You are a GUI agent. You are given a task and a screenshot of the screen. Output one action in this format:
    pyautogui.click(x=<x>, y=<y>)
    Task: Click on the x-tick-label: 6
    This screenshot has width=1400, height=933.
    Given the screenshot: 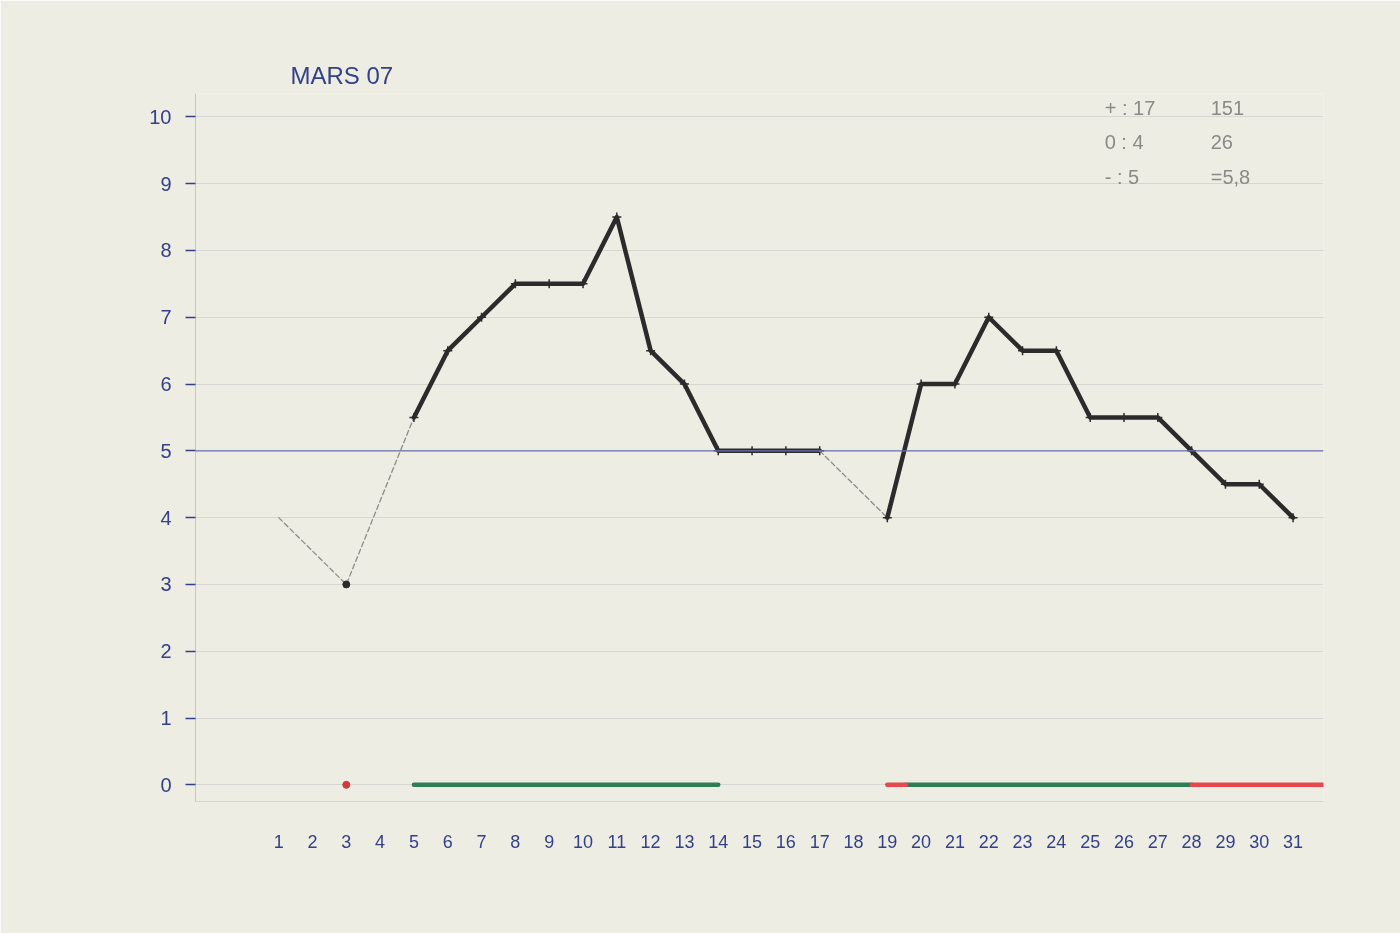 What is the action you would take?
    pyautogui.click(x=447, y=841)
    